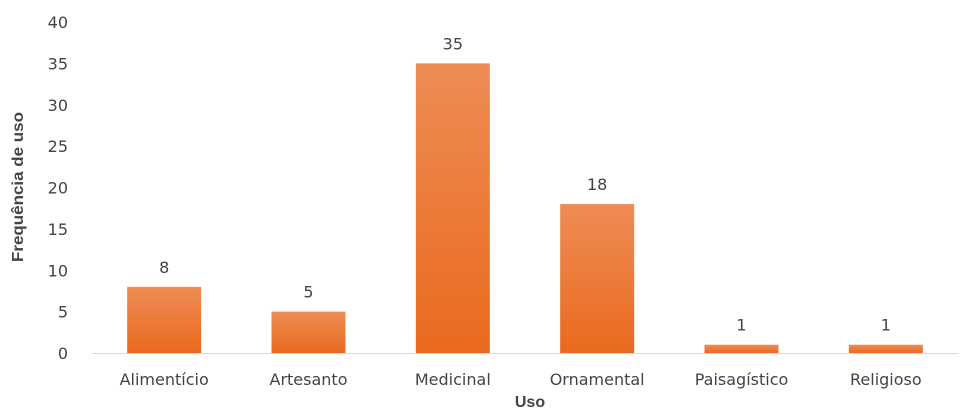 This screenshot has height=411, width=960. I want to click on y-axis-ticks: 0 5 10 15 20 25 30 35 40, so click(58, 188).